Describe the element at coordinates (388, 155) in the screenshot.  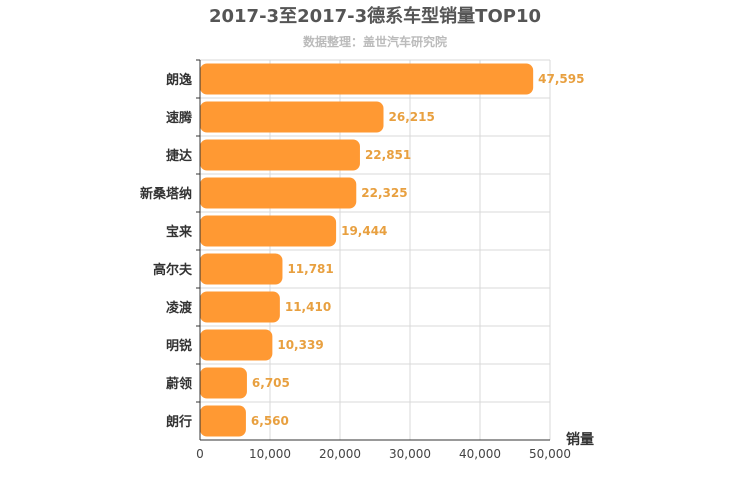
I see `data-label: 22,851` at that location.